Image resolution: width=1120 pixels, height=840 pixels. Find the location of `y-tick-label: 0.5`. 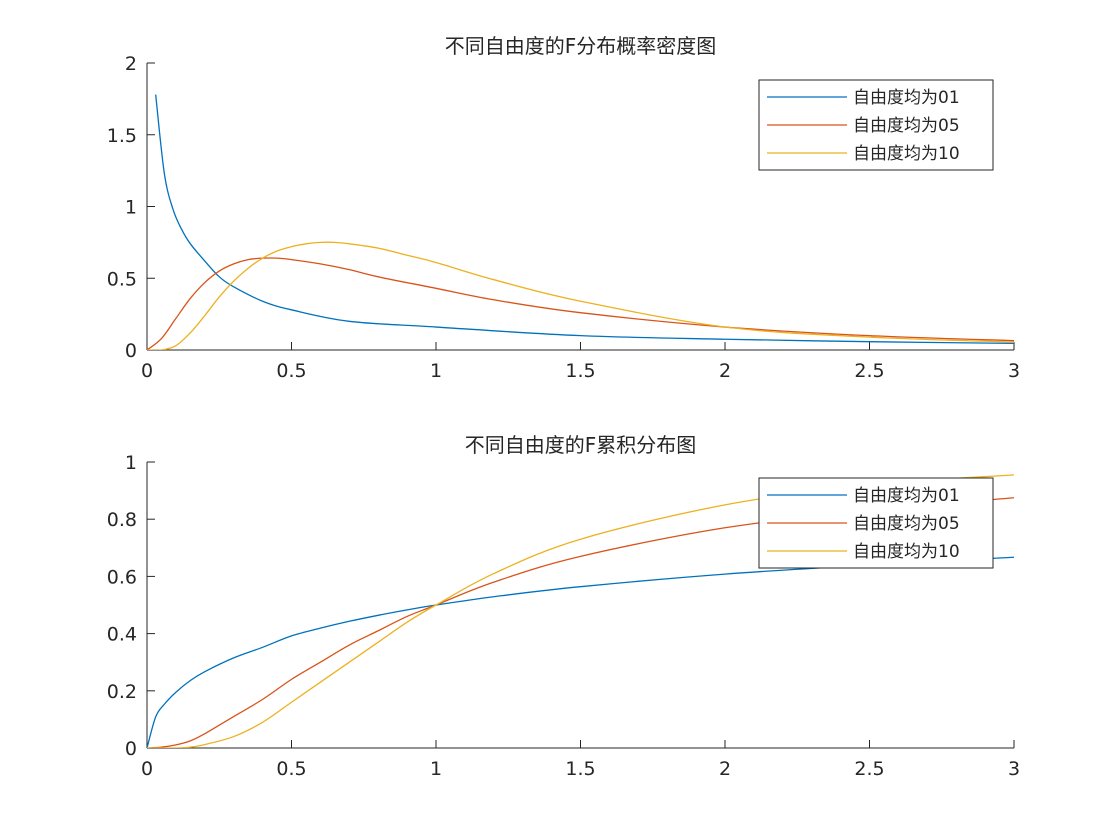

y-tick-label: 0.5 is located at coordinates (122, 279).